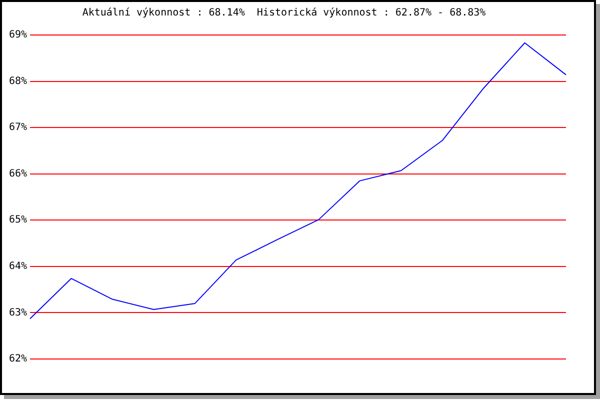 The width and height of the screenshot is (600, 400). I want to click on y-tick-label: 69%, so click(17, 35).